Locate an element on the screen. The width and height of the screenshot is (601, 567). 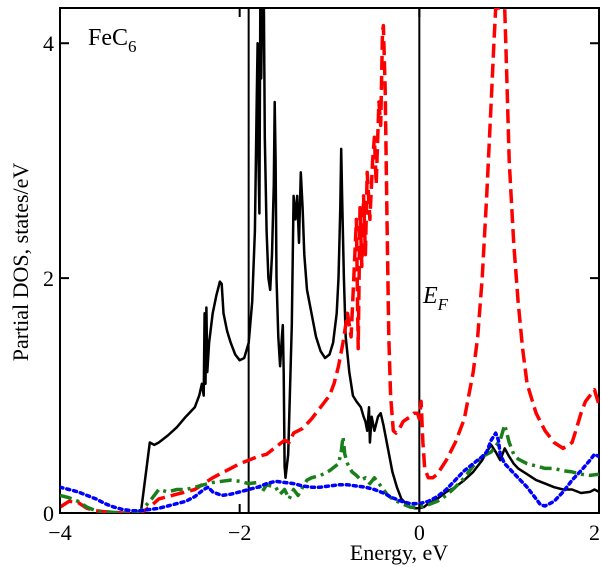
x-axis-title: Energy, eV is located at coordinates (399, 552).